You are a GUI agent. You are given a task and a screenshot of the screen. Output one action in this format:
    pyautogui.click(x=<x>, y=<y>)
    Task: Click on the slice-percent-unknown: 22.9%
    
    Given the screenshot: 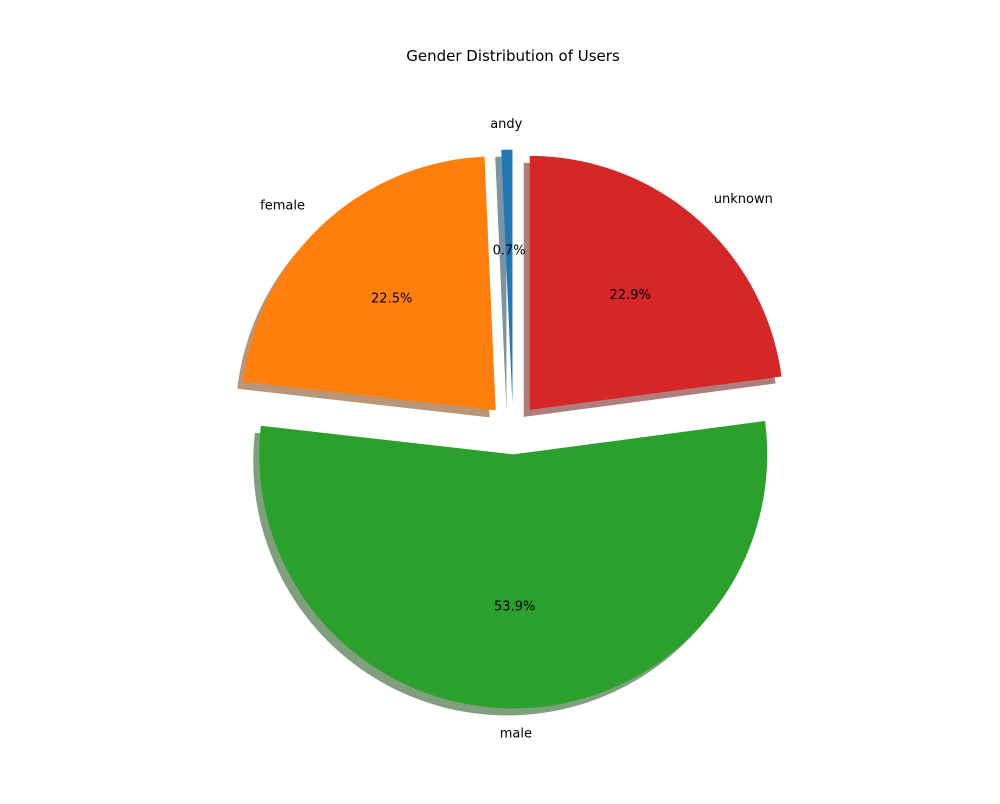 What is the action you would take?
    pyautogui.click(x=630, y=295)
    